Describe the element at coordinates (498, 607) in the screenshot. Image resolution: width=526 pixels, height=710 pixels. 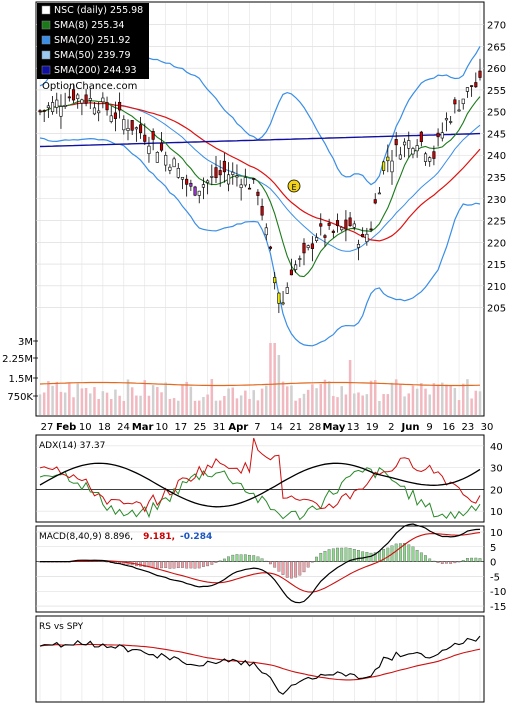
I see `macd-tick-label: -15` at that location.